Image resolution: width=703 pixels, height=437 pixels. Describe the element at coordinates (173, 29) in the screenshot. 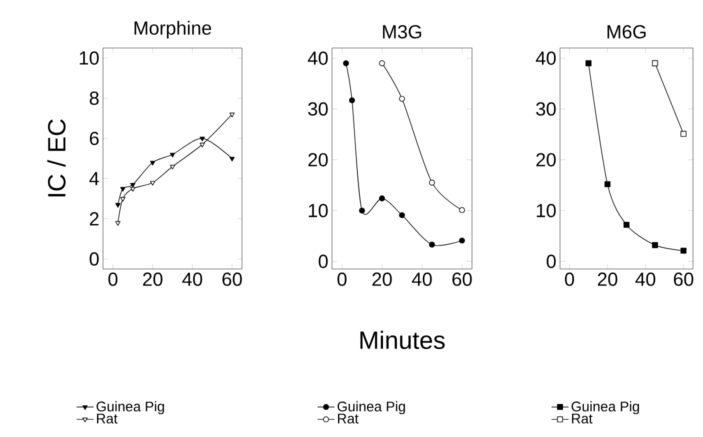

I see `chart-title: Morphine` at that location.